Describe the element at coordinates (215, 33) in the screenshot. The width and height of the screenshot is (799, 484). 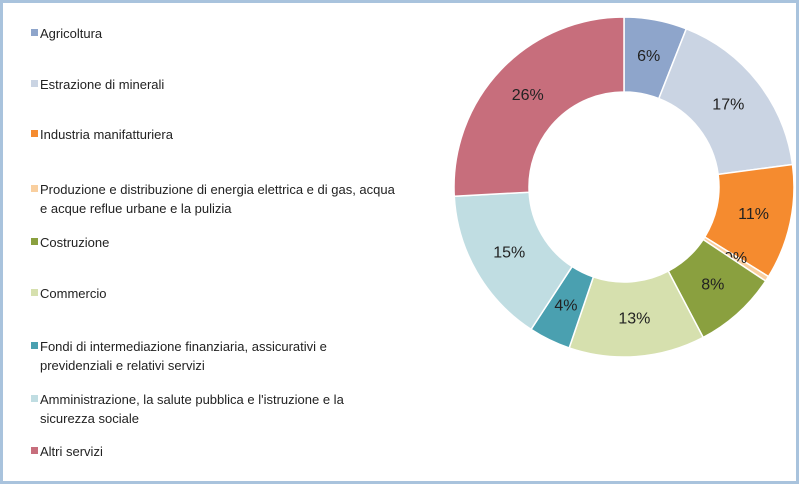
I see `legend-item: Agricoltura` at that location.